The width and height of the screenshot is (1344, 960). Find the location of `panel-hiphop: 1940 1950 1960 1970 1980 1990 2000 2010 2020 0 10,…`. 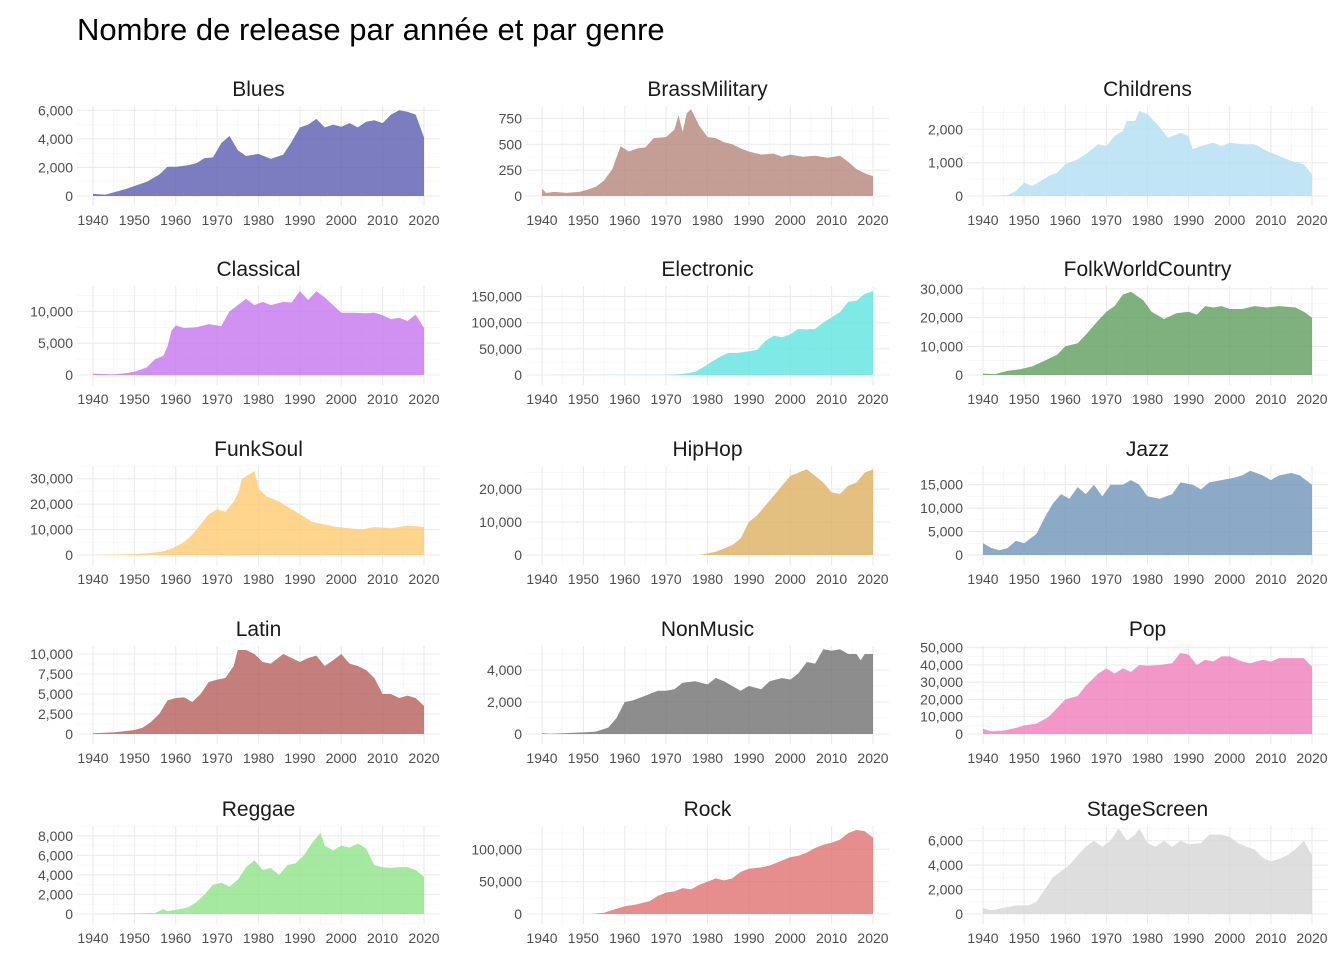

panel-hiphop: 1940 1950 1960 1970 1980 1990 2000 2010 2020 0 10,… is located at coordinates (684, 512).